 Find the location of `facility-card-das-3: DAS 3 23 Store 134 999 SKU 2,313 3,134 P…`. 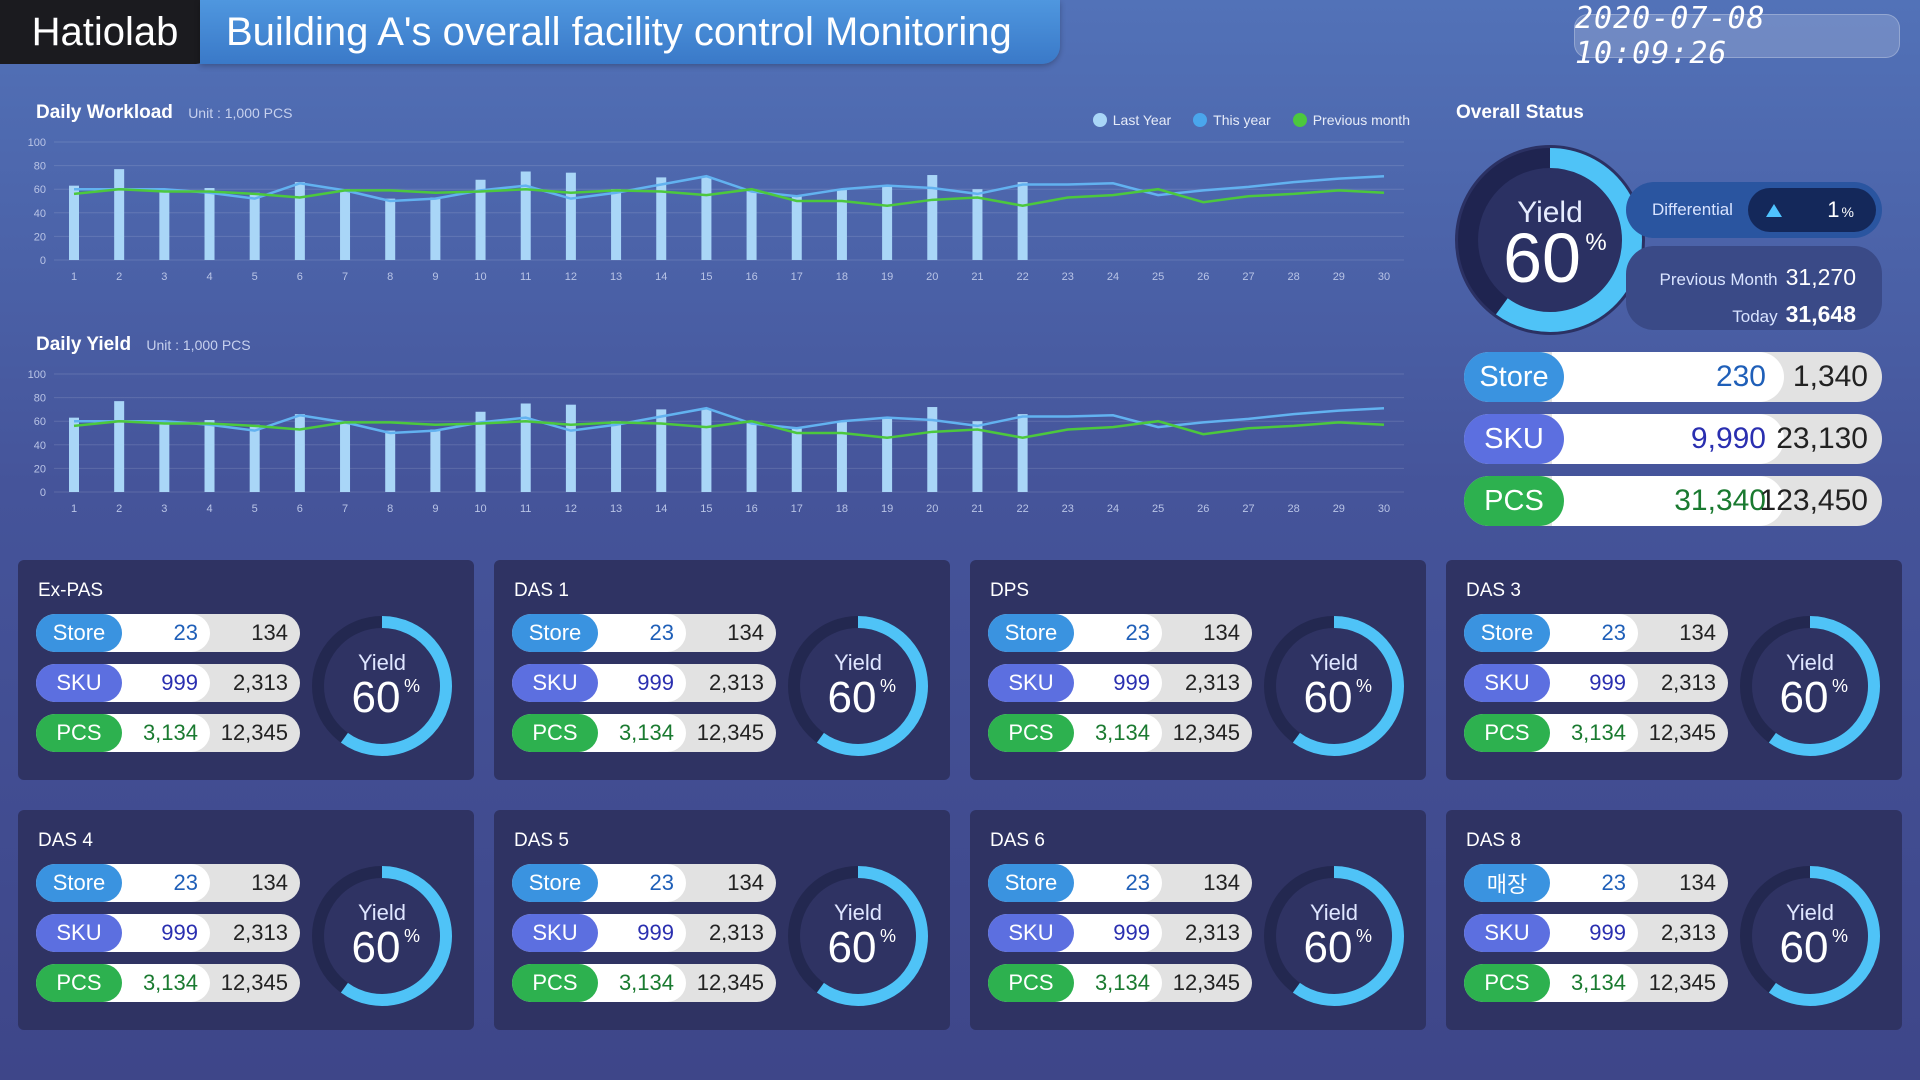

facility-card-das-3: DAS 3 23 Store 134 999 SKU 2,313 3,134 P… is located at coordinates (1674, 670).